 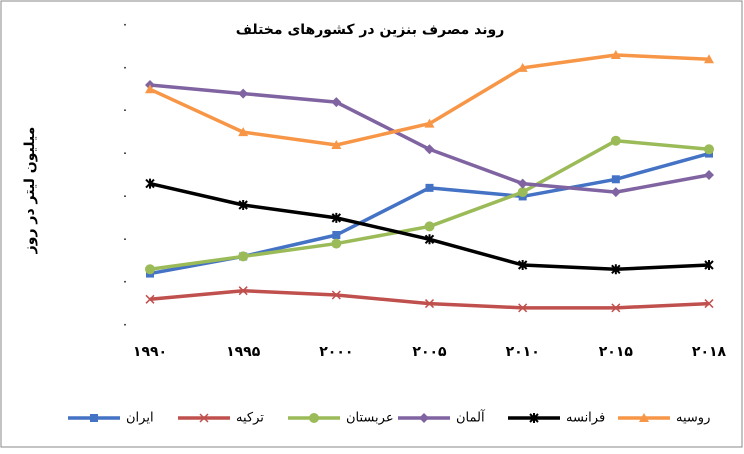 I want to click on legend-item: ایران, so click(x=111, y=418).